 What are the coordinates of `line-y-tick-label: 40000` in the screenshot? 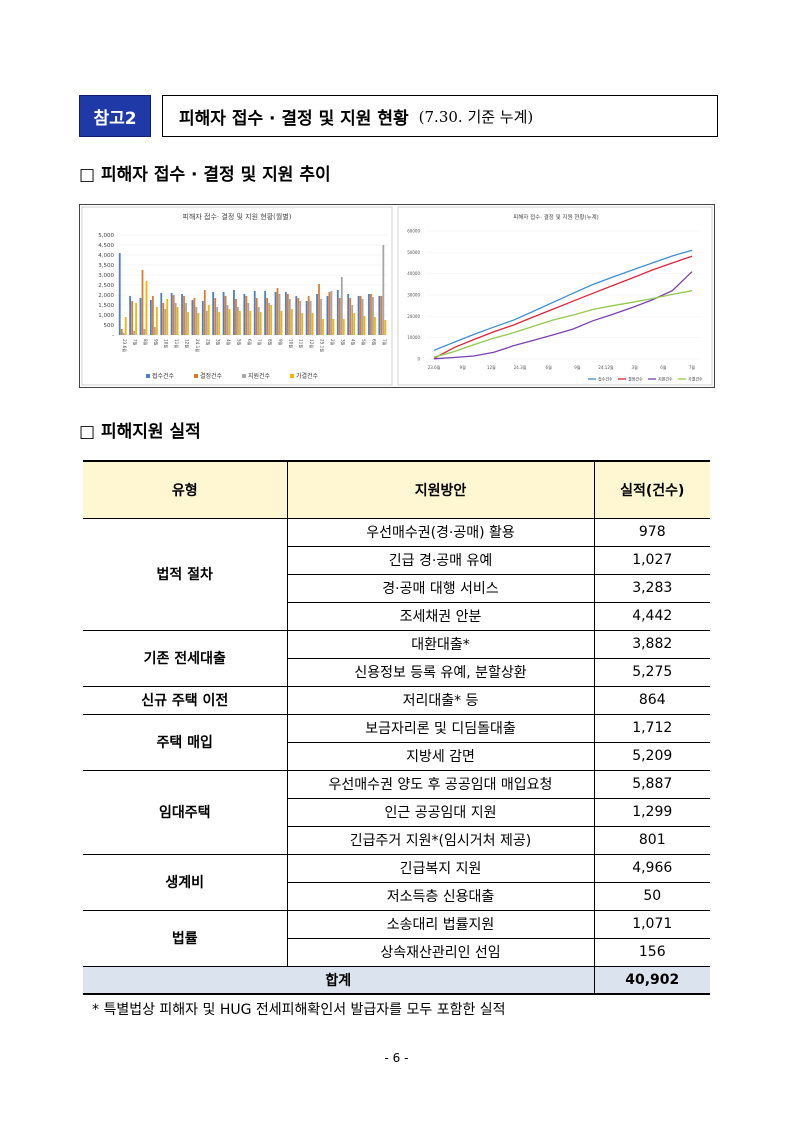 It's located at (413, 273).